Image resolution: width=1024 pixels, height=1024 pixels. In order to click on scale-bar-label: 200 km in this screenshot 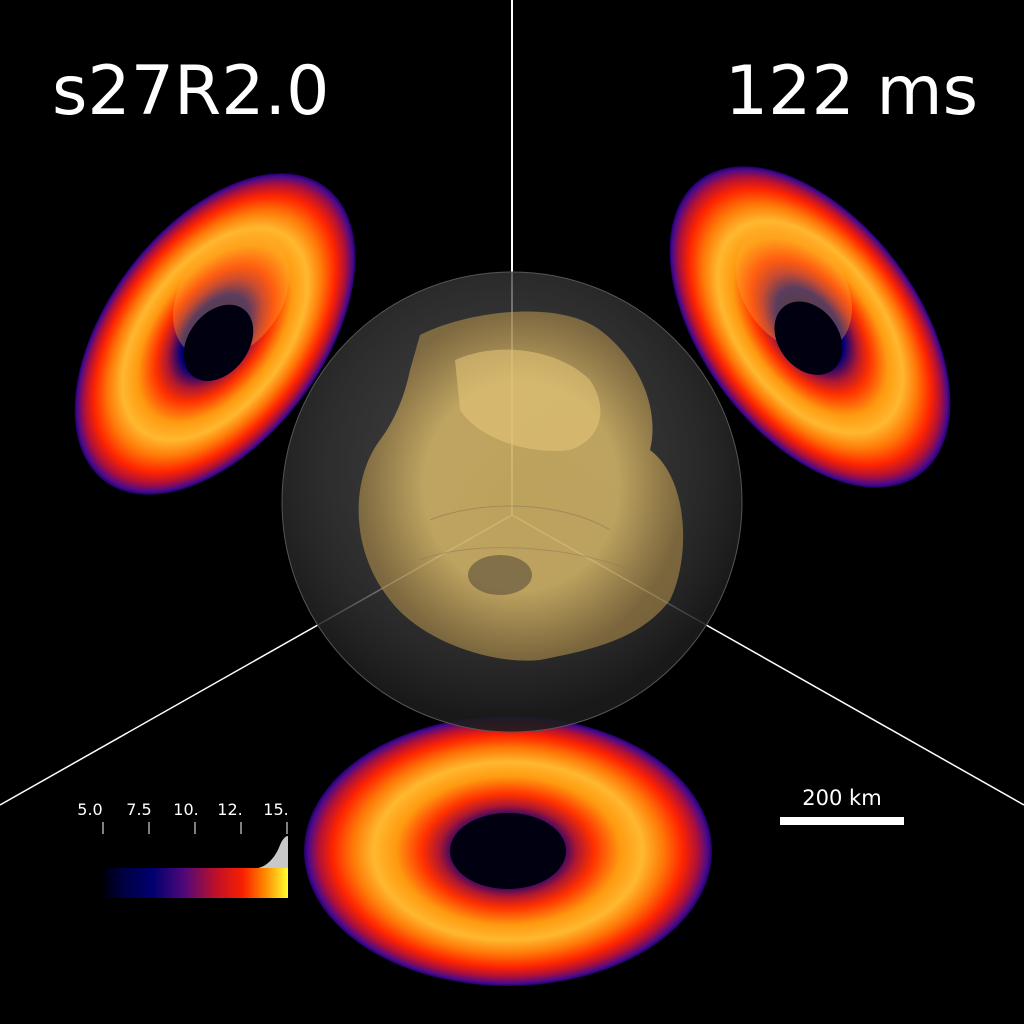, I will do `click(842, 798)`.